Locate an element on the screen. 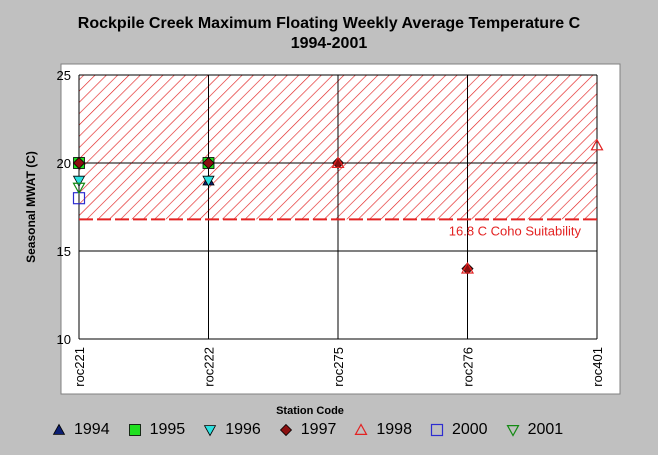  legend-label: 1997 is located at coordinates (318, 429).